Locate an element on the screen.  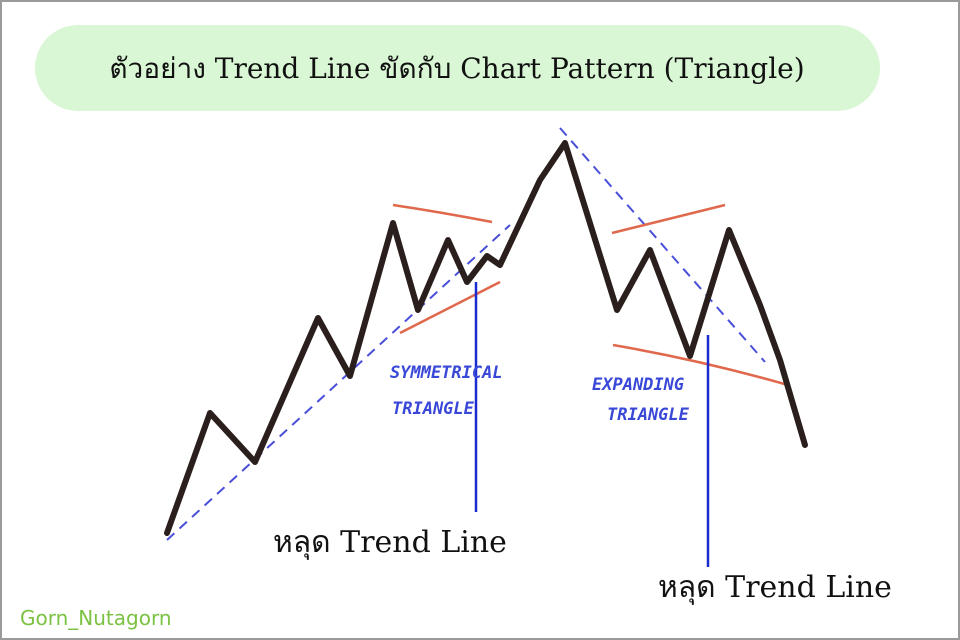
logo: Gorn_Nutagorn is located at coordinates (96, 618).